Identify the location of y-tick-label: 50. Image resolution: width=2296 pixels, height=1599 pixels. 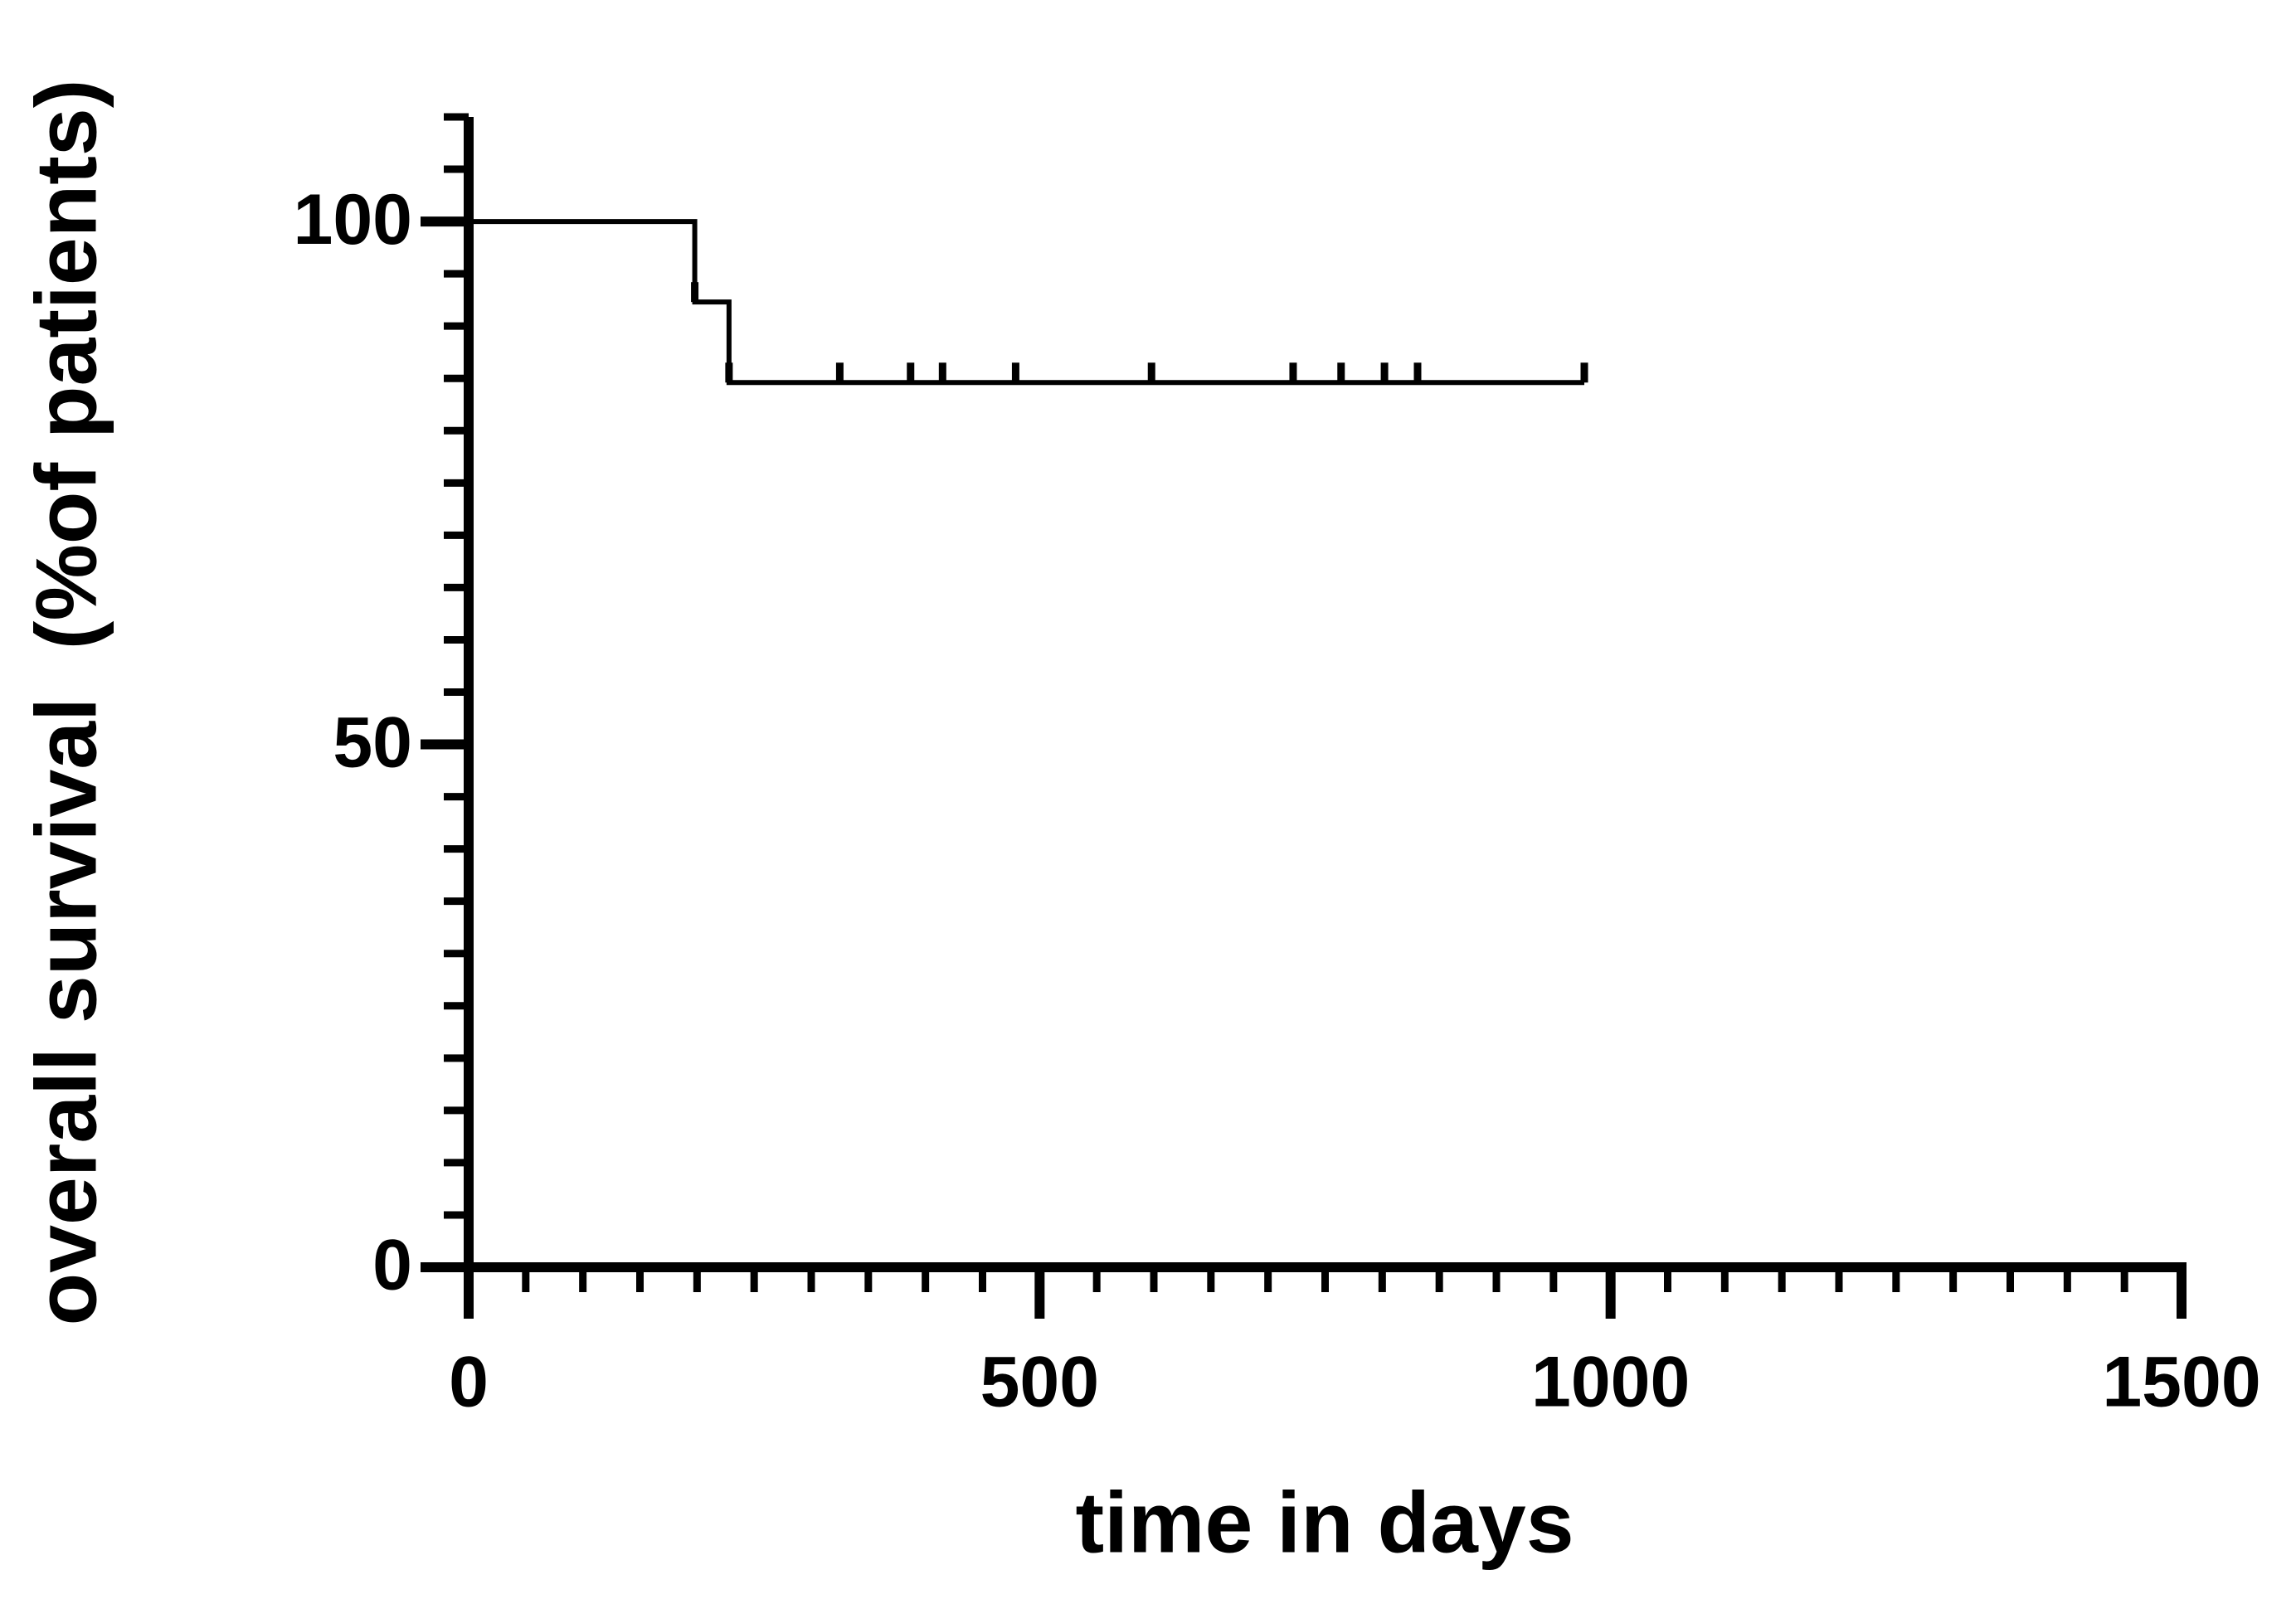
(373, 742).